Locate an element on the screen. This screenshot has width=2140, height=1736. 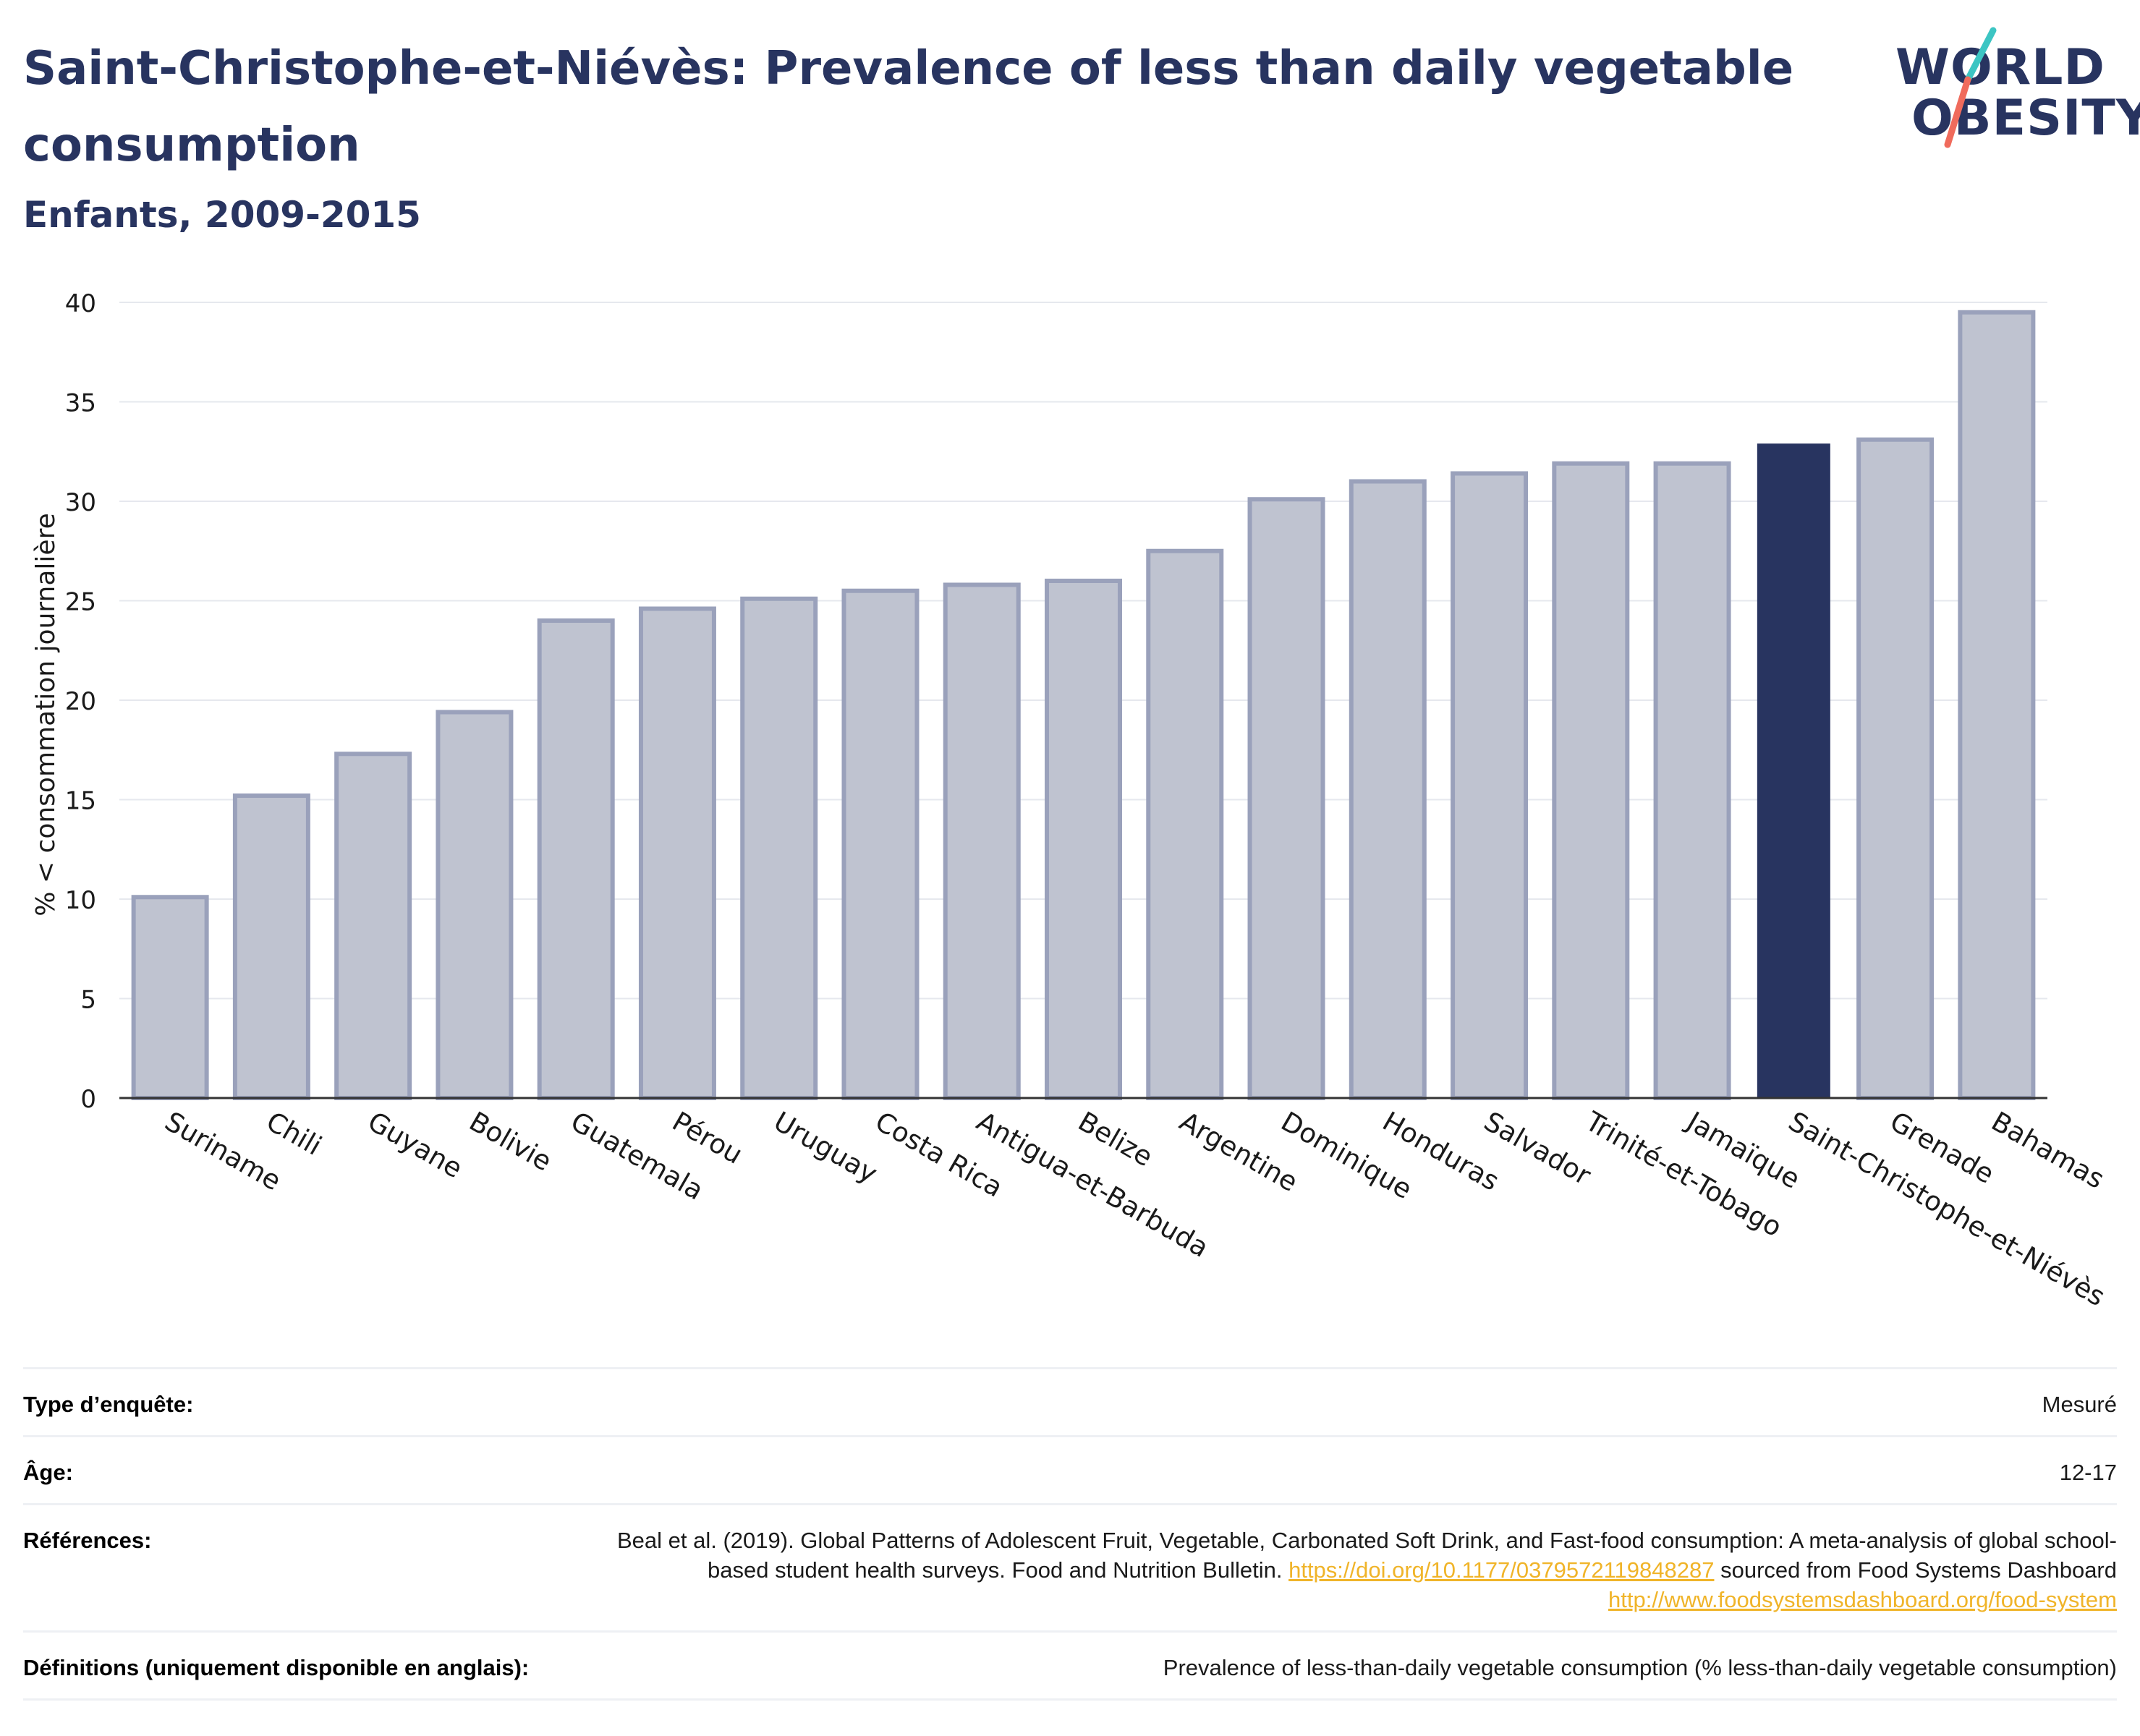
bar-suriname is located at coordinates (170, 997).